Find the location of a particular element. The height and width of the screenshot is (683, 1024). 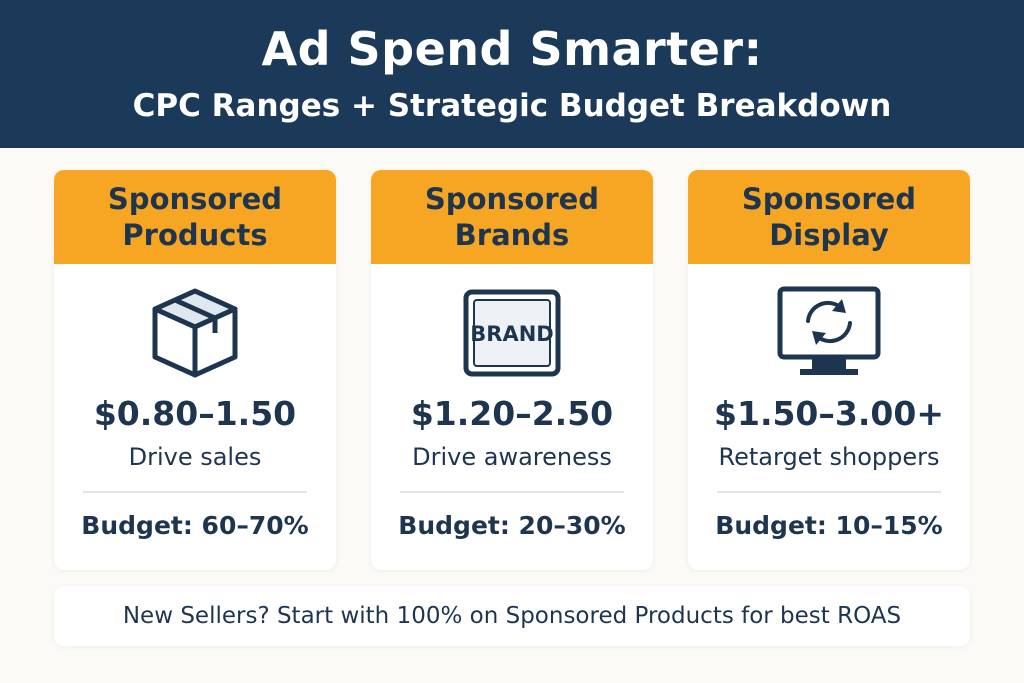

page-subtitle: CPC Ranges + Strategic Budget Breakdown is located at coordinates (512, 106).